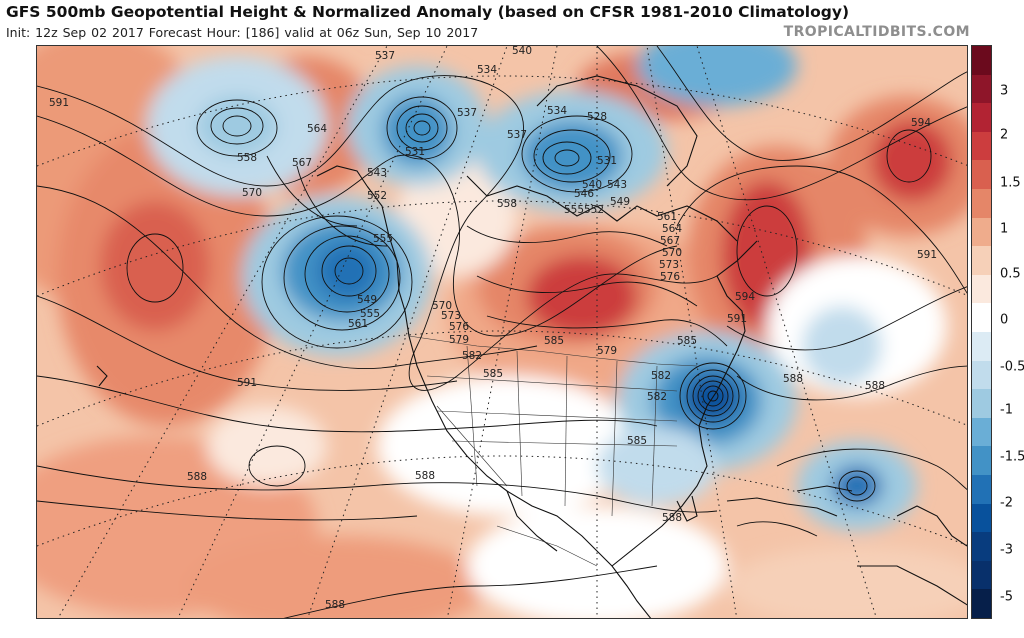  What do you see at coordinates (1006, 550) in the screenshot?
I see `colorbar-tick-label: -3` at bounding box center [1006, 550].